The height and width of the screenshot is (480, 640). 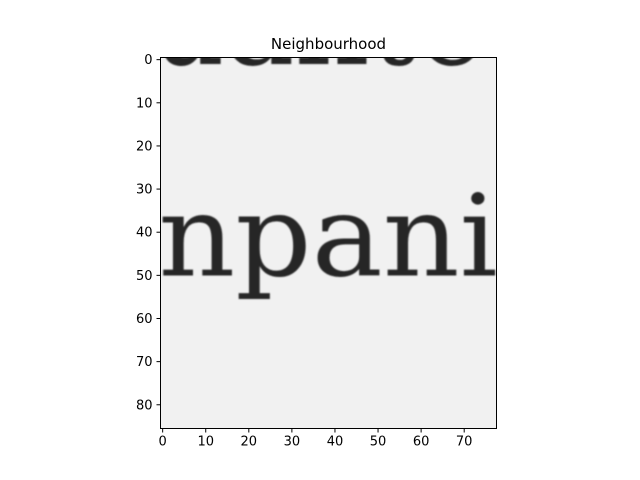 I want to click on y-tick-label: 20, so click(x=144, y=146).